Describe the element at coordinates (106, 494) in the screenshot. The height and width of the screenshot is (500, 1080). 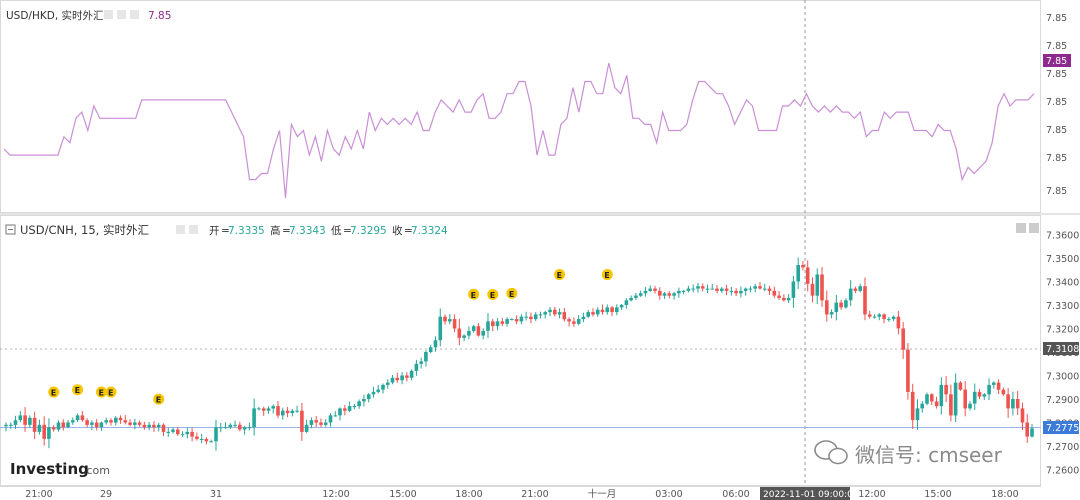
I see `x-tick-label: 29` at that location.